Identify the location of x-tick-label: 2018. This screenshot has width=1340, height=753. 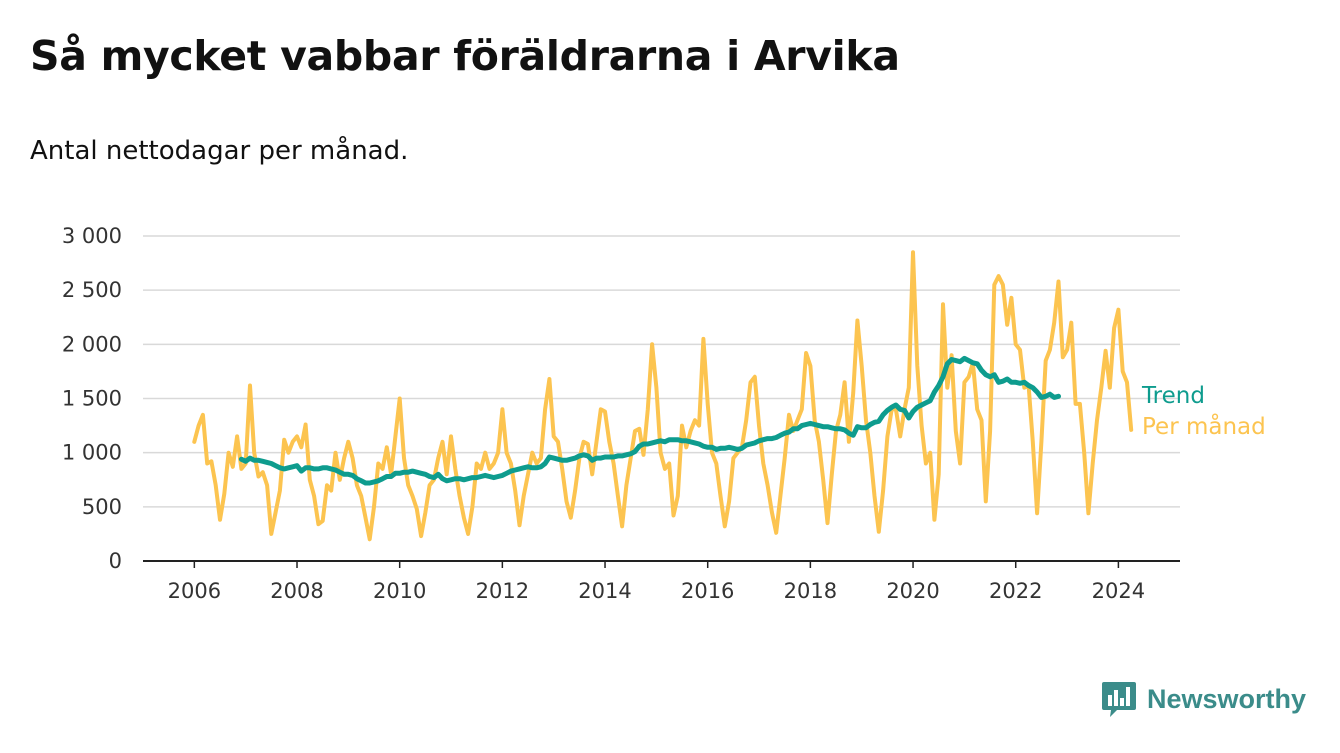
(810, 591).